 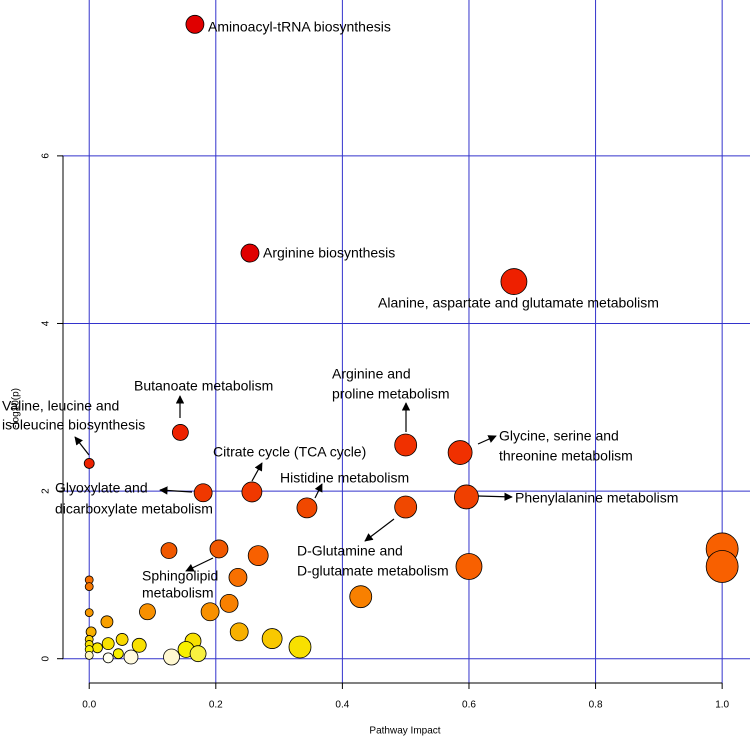 What do you see at coordinates (469, 705) in the screenshot?
I see `x-tick-label: 0.6` at bounding box center [469, 705].